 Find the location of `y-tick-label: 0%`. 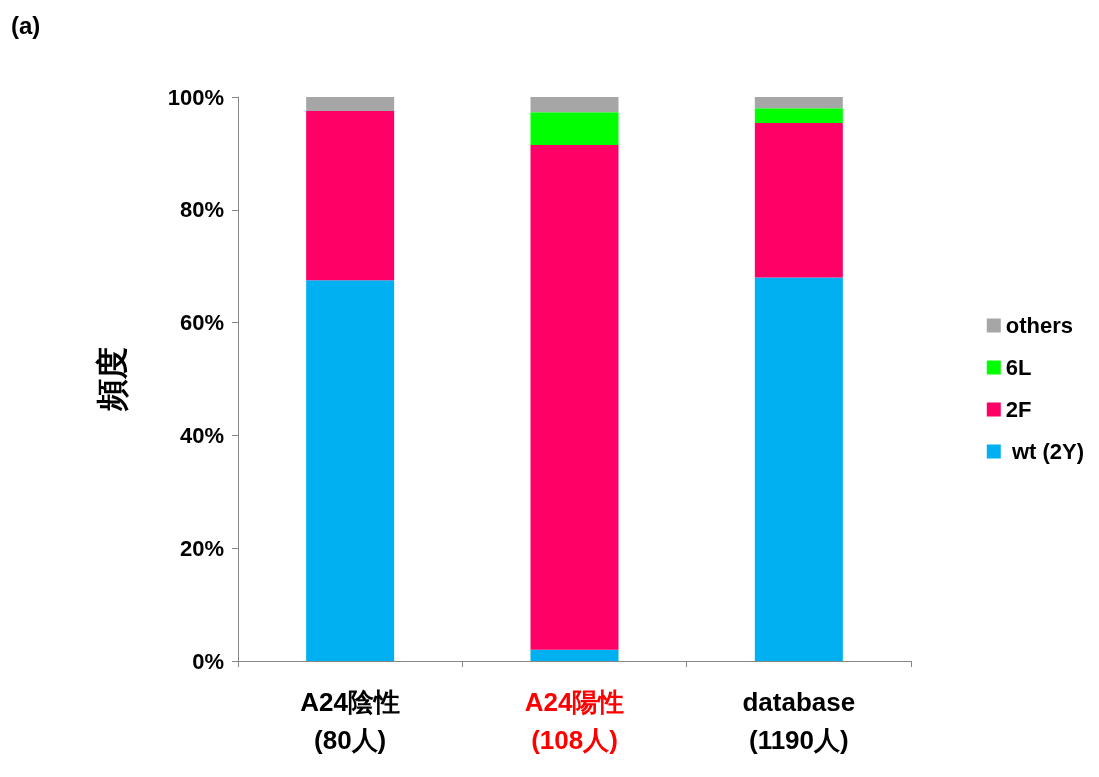

y-tick-label: 0% is located at coordinates (208, 661).